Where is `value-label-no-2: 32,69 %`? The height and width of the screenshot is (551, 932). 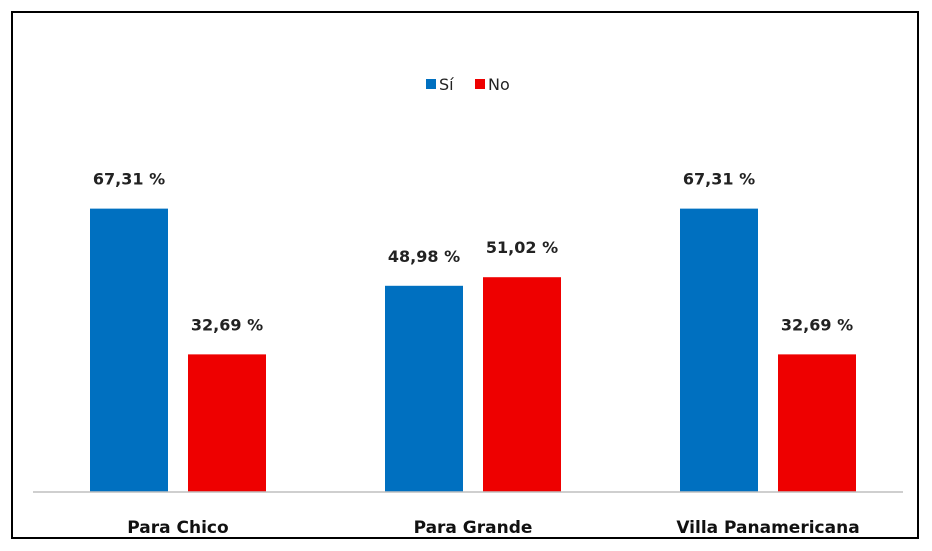
value-label-no-2: 32,69 % is located at coordinates (817, 324).